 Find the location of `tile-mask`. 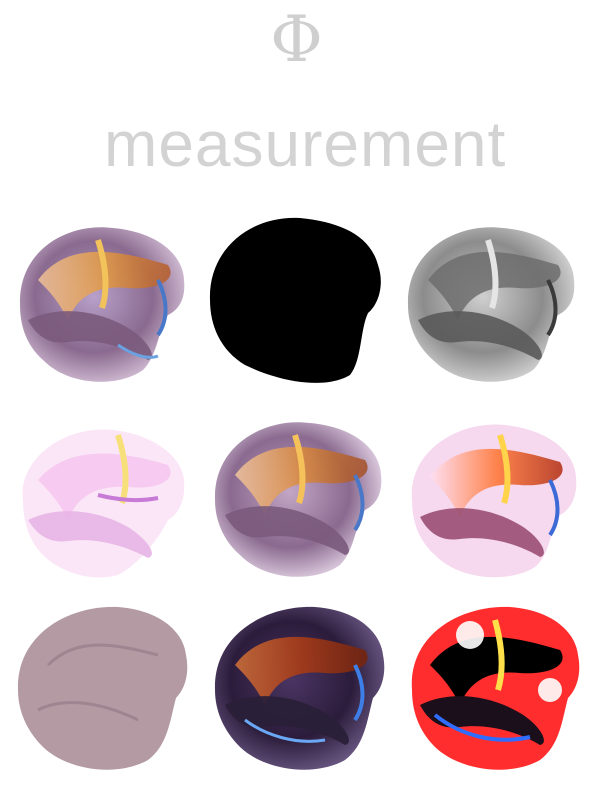

tile-mask is located at coordinates (295, 300).